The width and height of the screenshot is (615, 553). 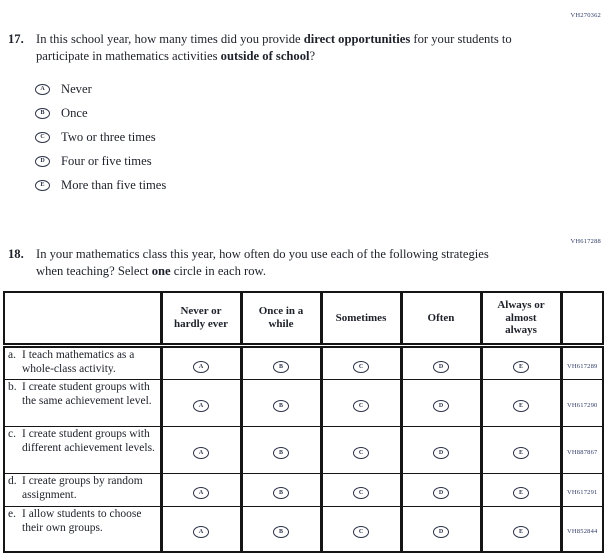 I want to click on row-code-cell: VH852844, so click(x=581, y=529).